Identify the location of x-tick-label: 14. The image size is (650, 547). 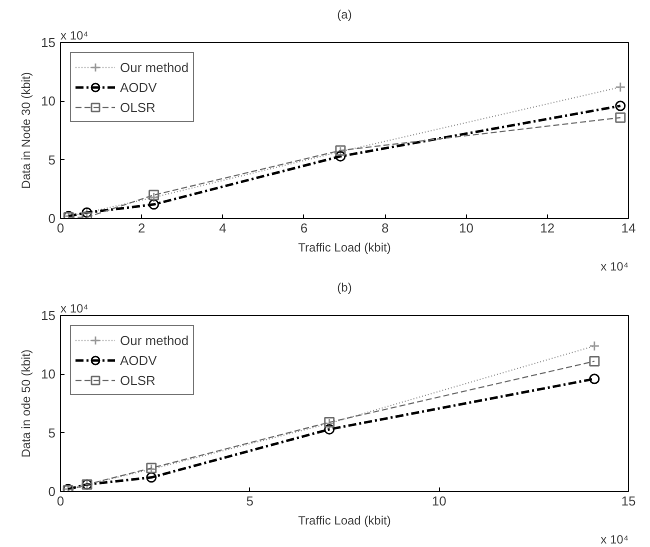
(628, 228).